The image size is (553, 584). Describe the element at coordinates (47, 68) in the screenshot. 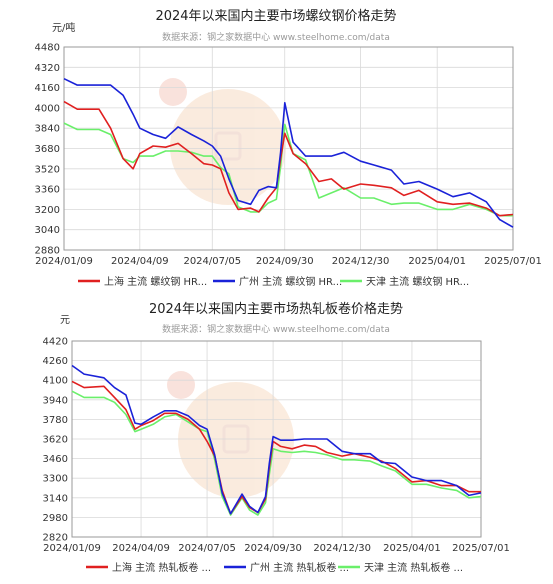

I see `y-tick-label: 4320` at that location.